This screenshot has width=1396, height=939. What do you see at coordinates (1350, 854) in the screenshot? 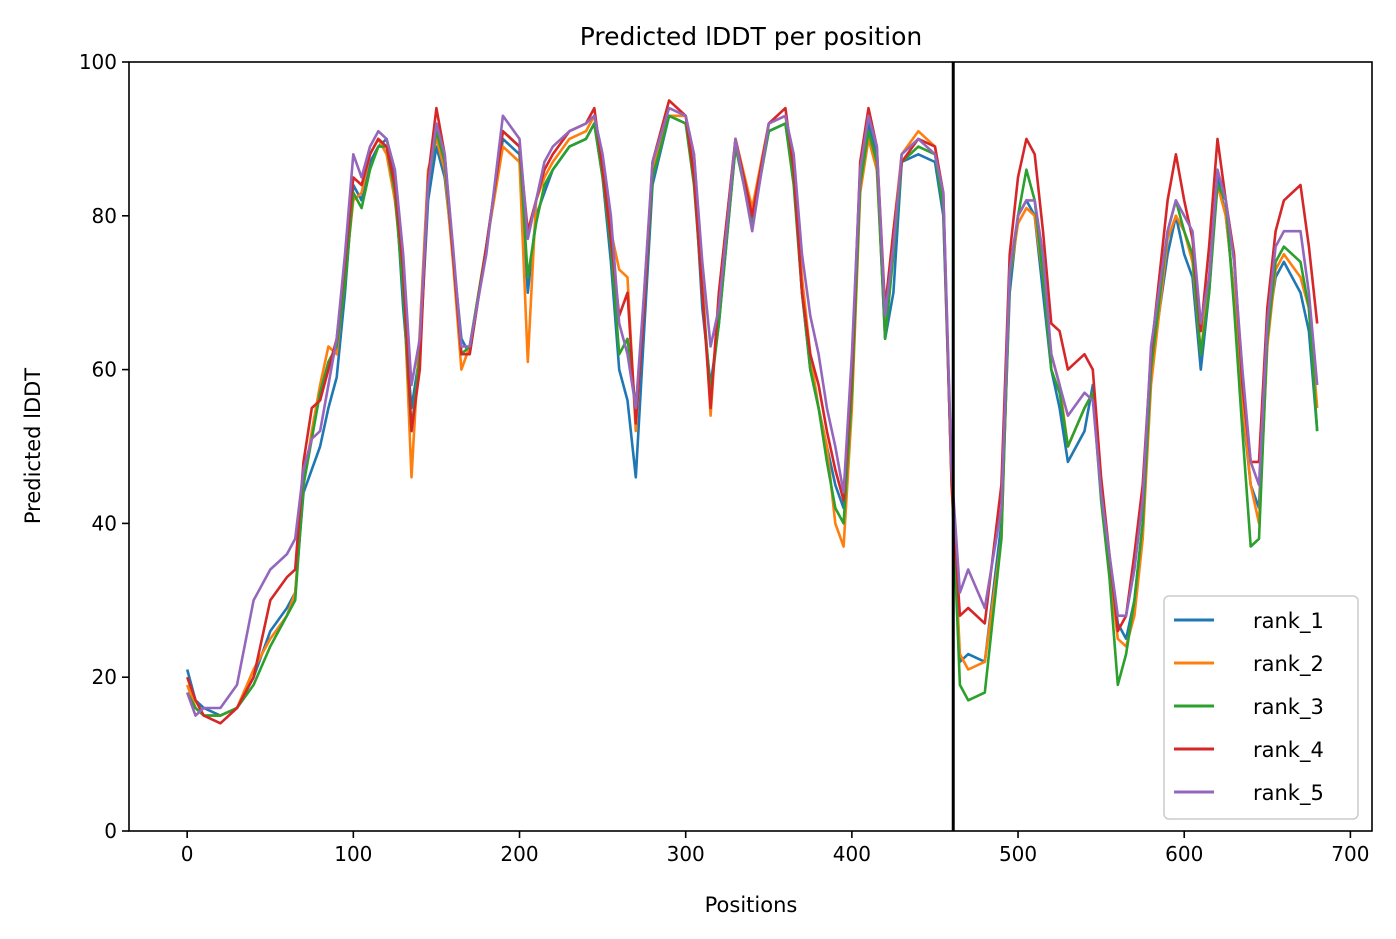
I see `x-tick-label: 700` at bounding box center [1350, 854].